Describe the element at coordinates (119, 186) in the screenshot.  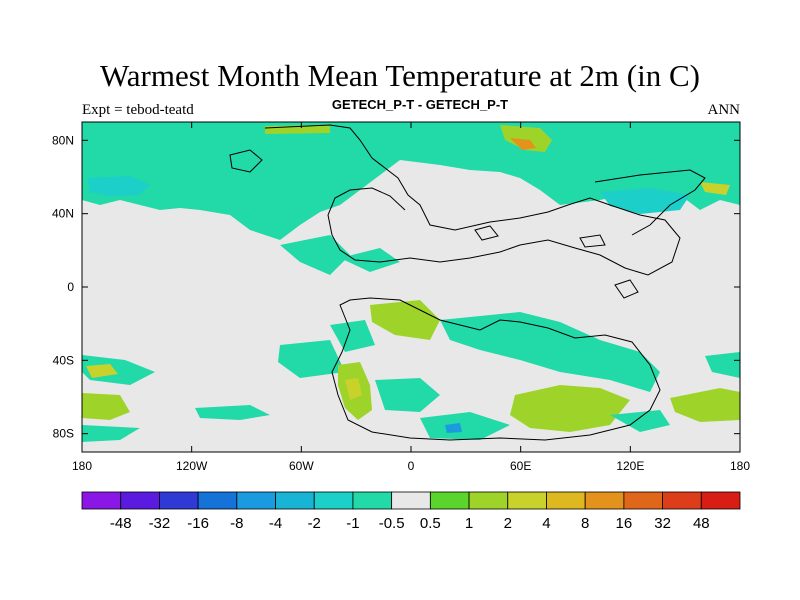
I see `arctic-blue-patch` at that location.